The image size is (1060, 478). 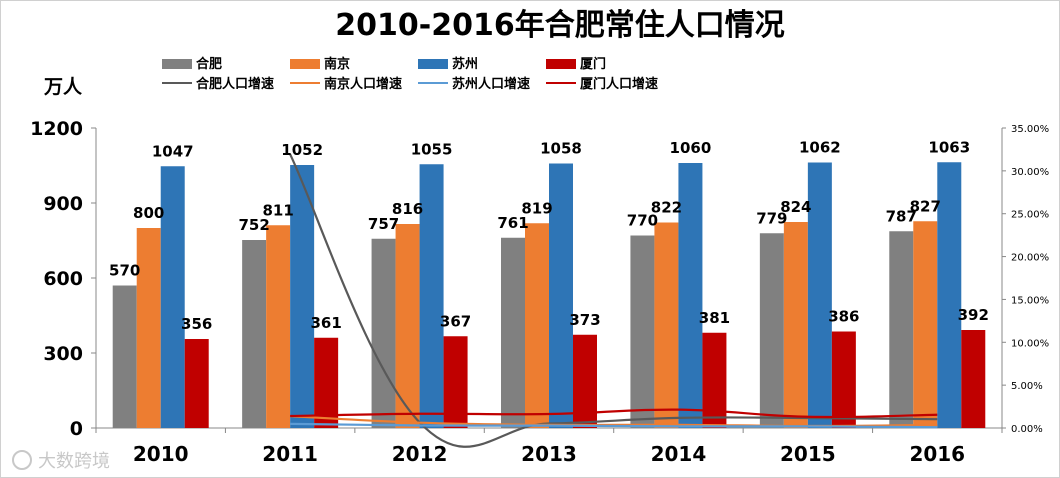 What do you see at coordinates (56, 129) in the screenshot?
I see `y-tick-label: 1200` at bounding box center [56, 129].